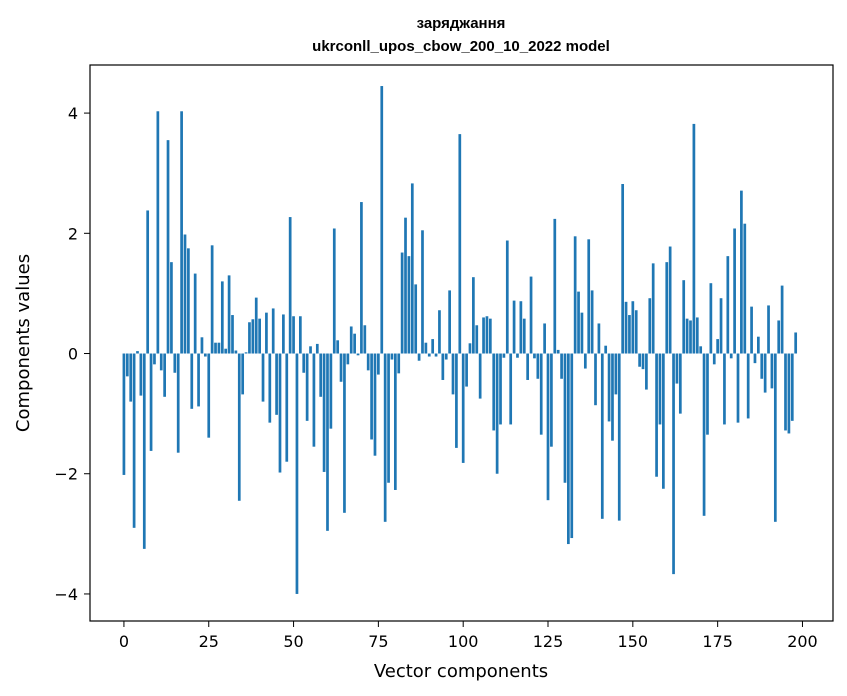  What do you see at coordinates (66, 474) in the screenshot?
I see `y-tick-label: −2` at bounding box center [66, 474].